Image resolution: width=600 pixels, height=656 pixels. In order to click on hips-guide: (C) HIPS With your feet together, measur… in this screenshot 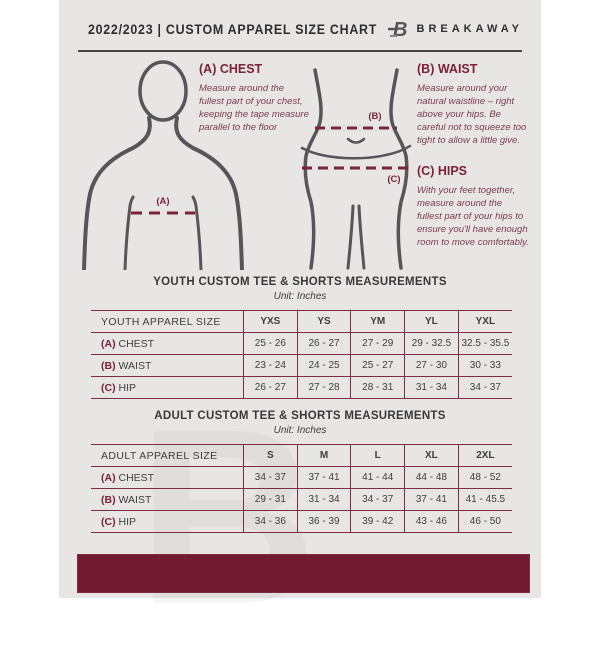, I will do `click(473, 207)`.